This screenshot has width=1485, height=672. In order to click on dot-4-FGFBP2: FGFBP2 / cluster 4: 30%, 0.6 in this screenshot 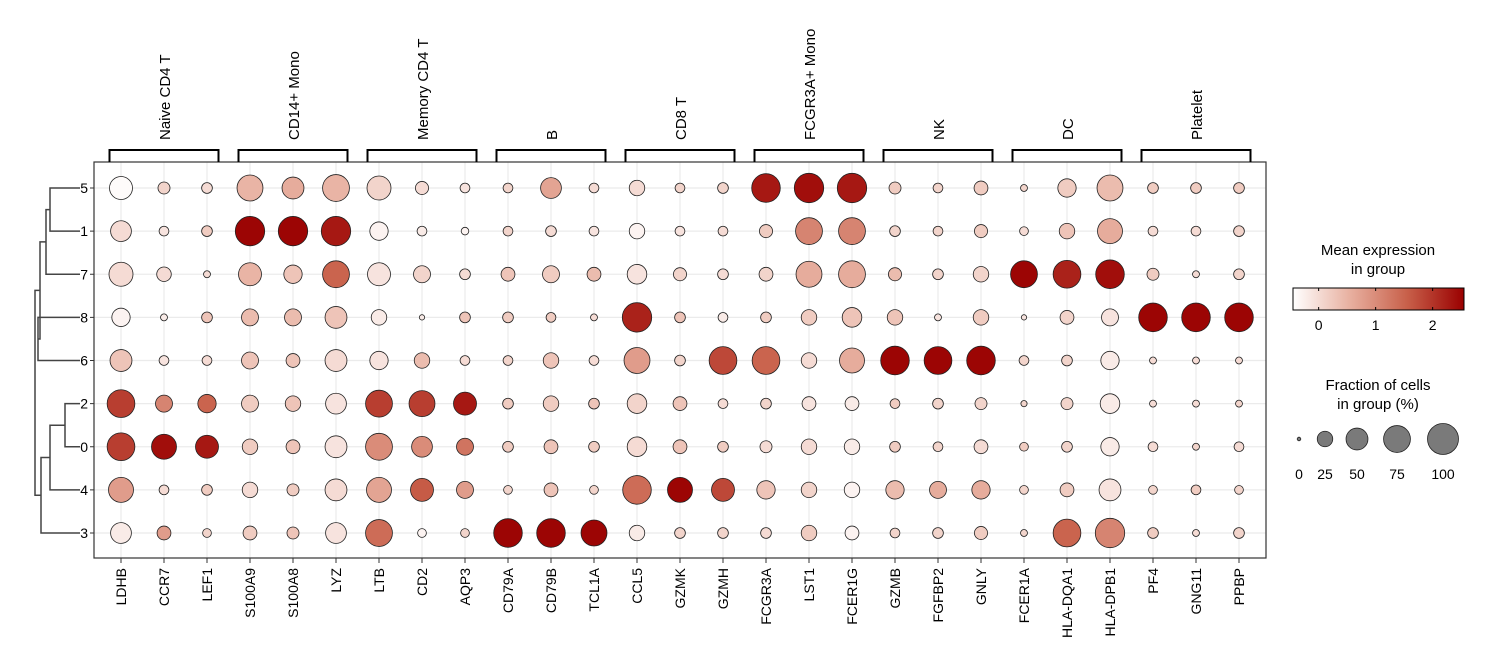, I will do `click(938, 489)`.